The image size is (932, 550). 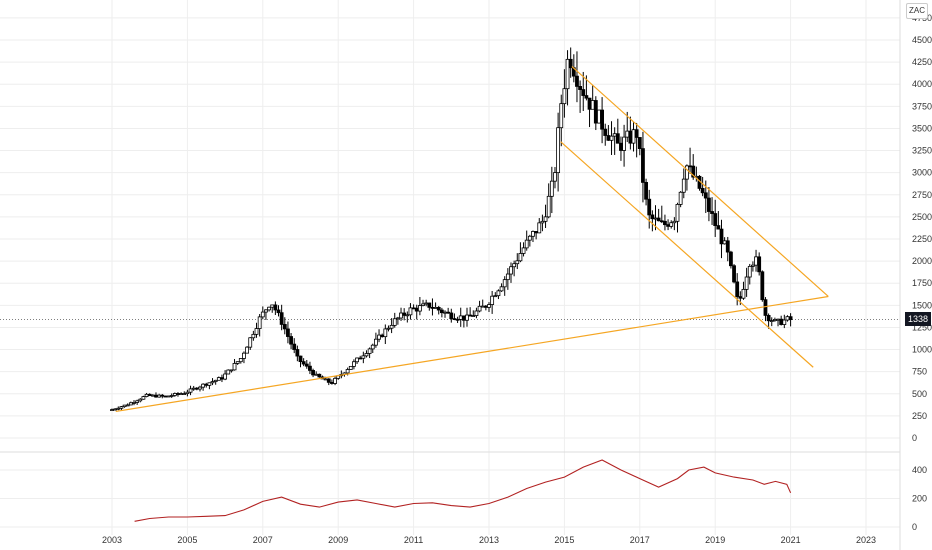 What do you see at coordinates (922, 84) in the screenshot?
I see `y-tick-label: 4000` at bounding box center [922, 84].